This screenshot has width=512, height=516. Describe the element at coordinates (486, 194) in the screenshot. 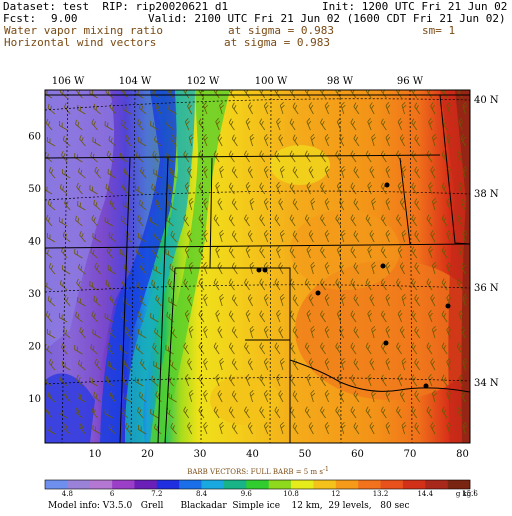

I see `lat-label: 38 N` at that location.